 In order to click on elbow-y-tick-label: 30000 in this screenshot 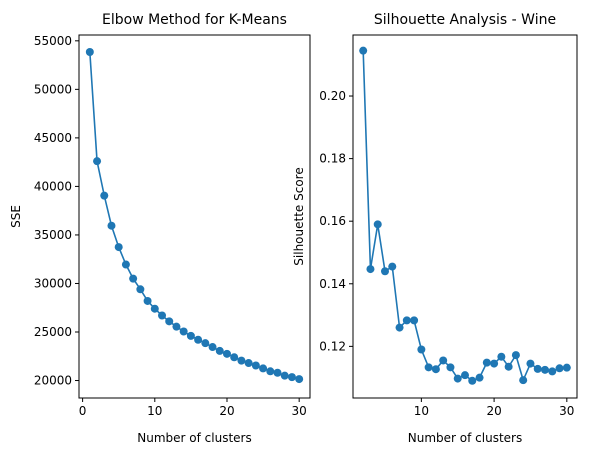, I will do `click(53, 283)`.